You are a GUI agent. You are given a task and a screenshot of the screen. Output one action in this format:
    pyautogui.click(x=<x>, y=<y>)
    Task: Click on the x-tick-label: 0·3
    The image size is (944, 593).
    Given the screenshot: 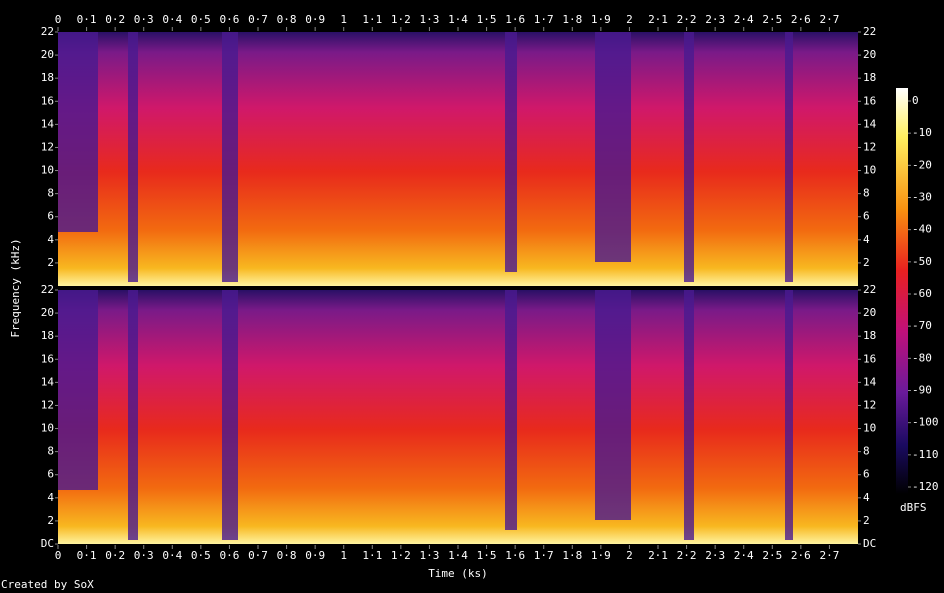 What is the action you would take?
    pyautogui.click(x=144, y=19)
    